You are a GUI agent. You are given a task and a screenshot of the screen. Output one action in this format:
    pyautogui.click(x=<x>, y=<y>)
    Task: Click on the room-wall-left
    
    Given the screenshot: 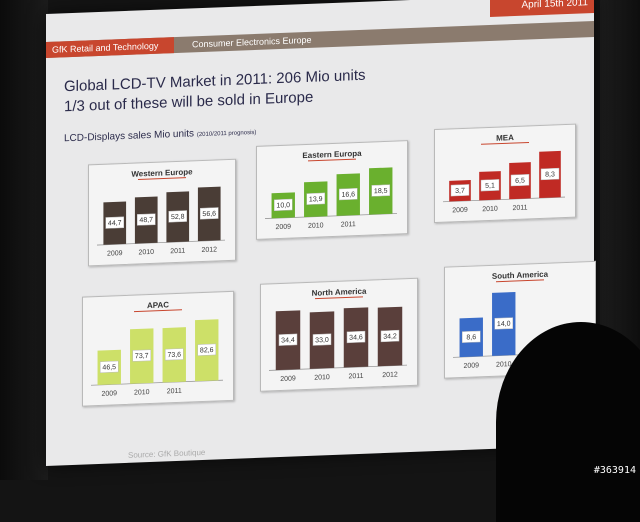 What is the action you would take?
    pyautogui.click(x=24, y=240)
    